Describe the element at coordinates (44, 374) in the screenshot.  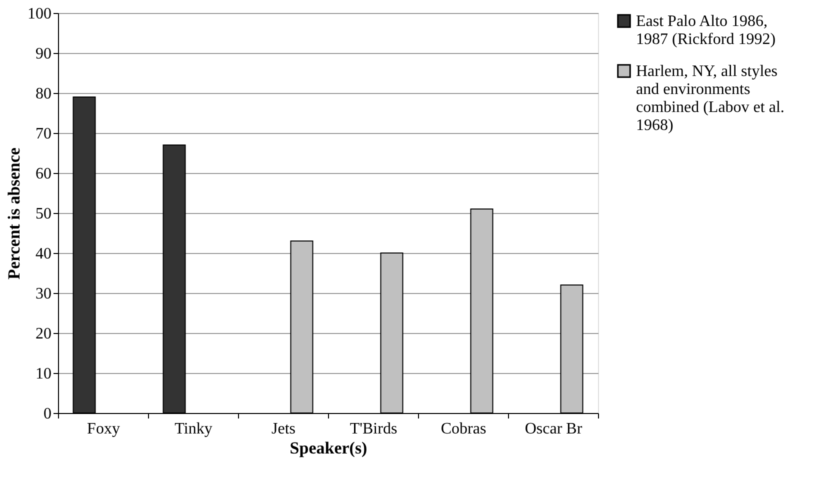
I see `y-tick-label: 10` at that location.